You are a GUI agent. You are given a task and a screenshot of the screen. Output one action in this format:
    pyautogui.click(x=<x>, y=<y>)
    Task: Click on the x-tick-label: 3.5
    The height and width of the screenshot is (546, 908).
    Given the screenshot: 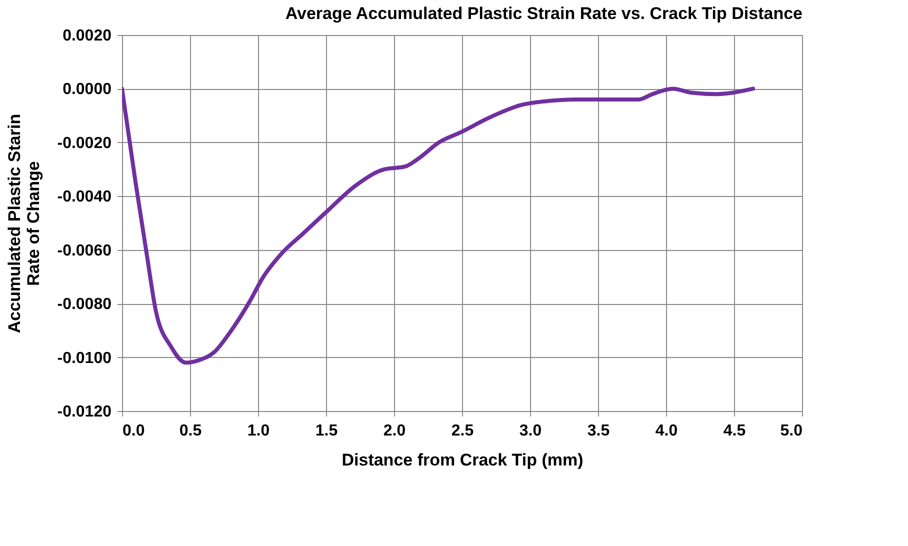 What is the action you would take?
    pyautogui.click(x=598, y=431)
    